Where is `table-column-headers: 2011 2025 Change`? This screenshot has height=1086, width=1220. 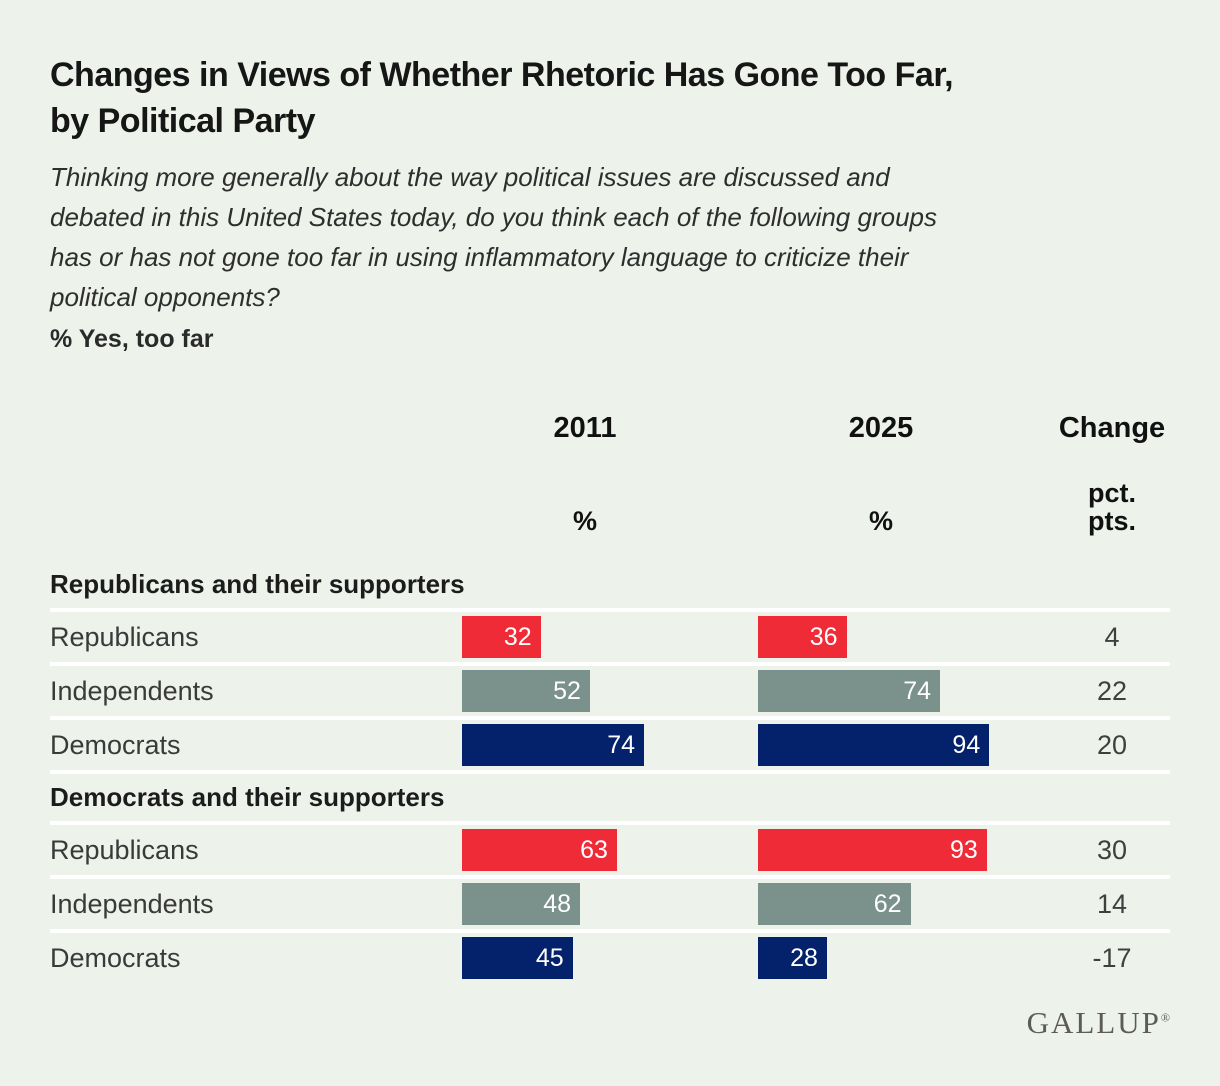 table-column-headers: 2011 2025 Change is located at coordinates (610, 428).